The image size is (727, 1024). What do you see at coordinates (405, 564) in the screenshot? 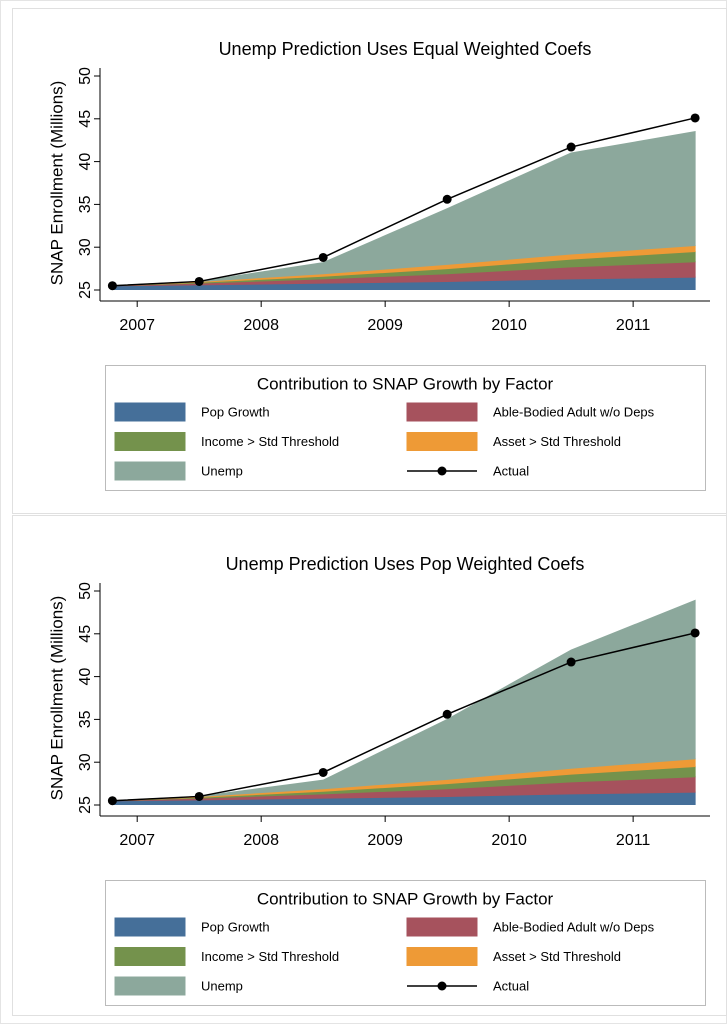
I see `chart-title: Unemp Prediction Uses Pop Weighted Coefs` at bounding box center [405, 564].